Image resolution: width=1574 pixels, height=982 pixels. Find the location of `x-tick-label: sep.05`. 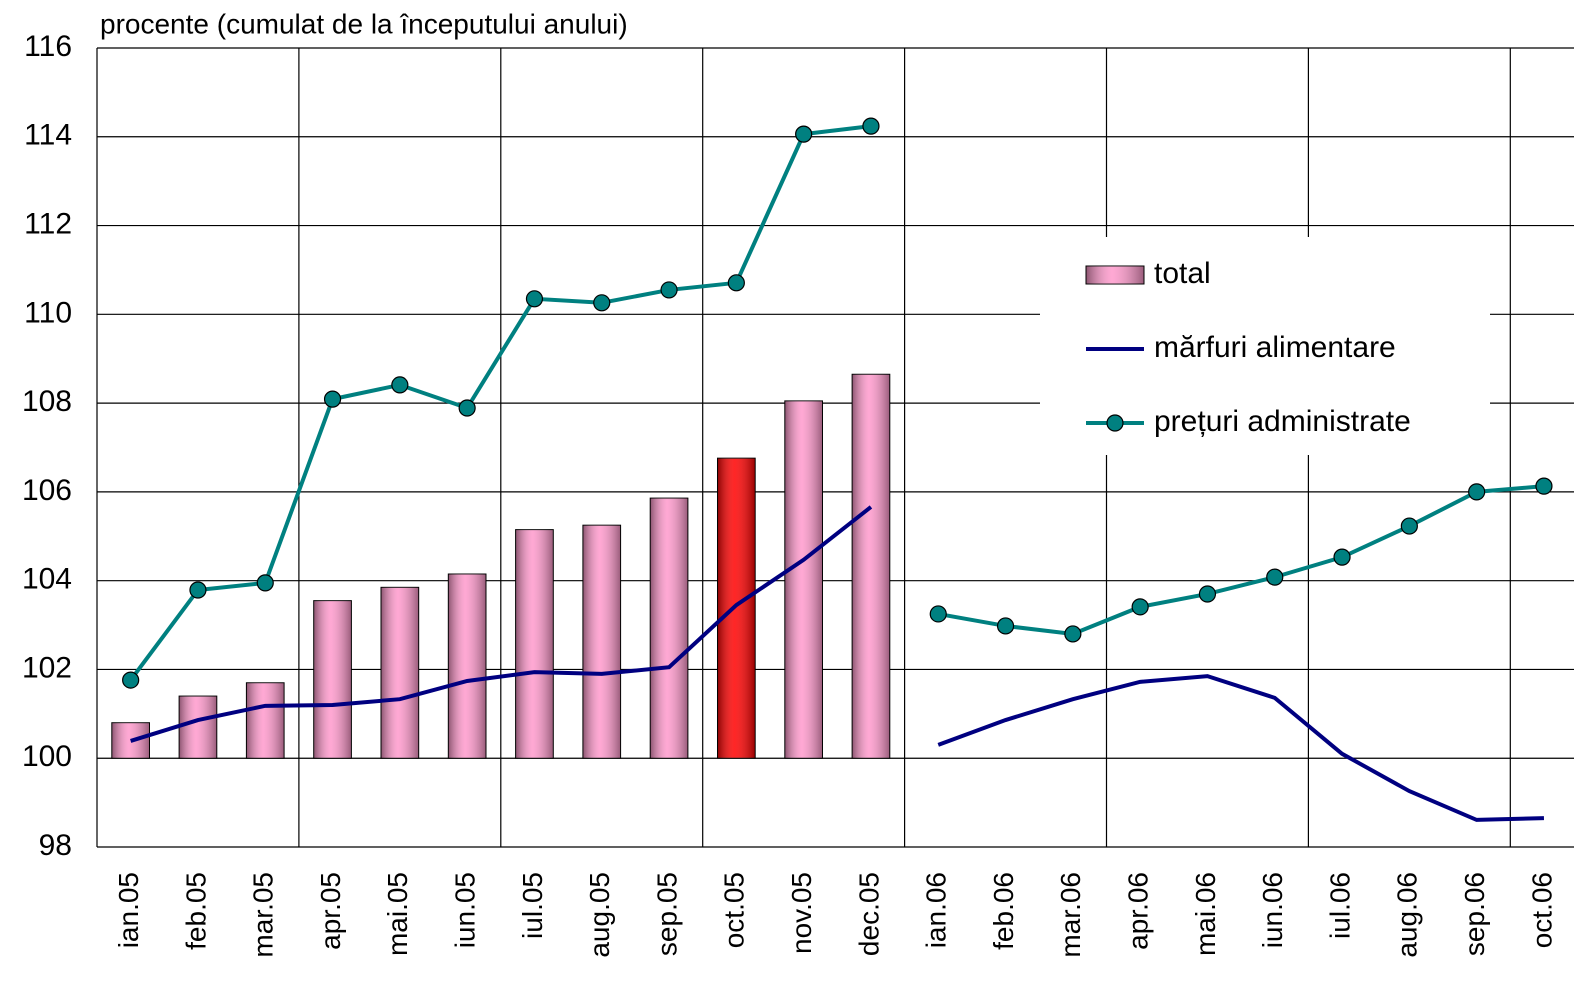

x-tick-label: sep.05 is located at coordinates (666, 914).